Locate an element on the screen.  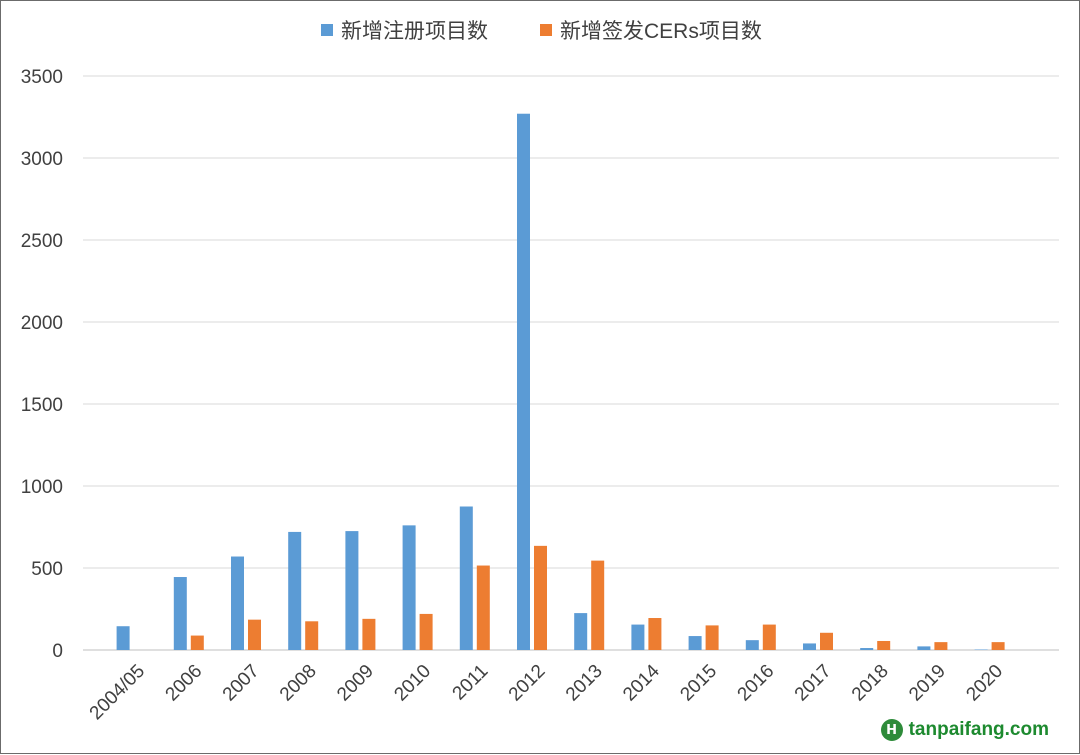
x-tick-label: 2008 is located at coordinates (298, 683).